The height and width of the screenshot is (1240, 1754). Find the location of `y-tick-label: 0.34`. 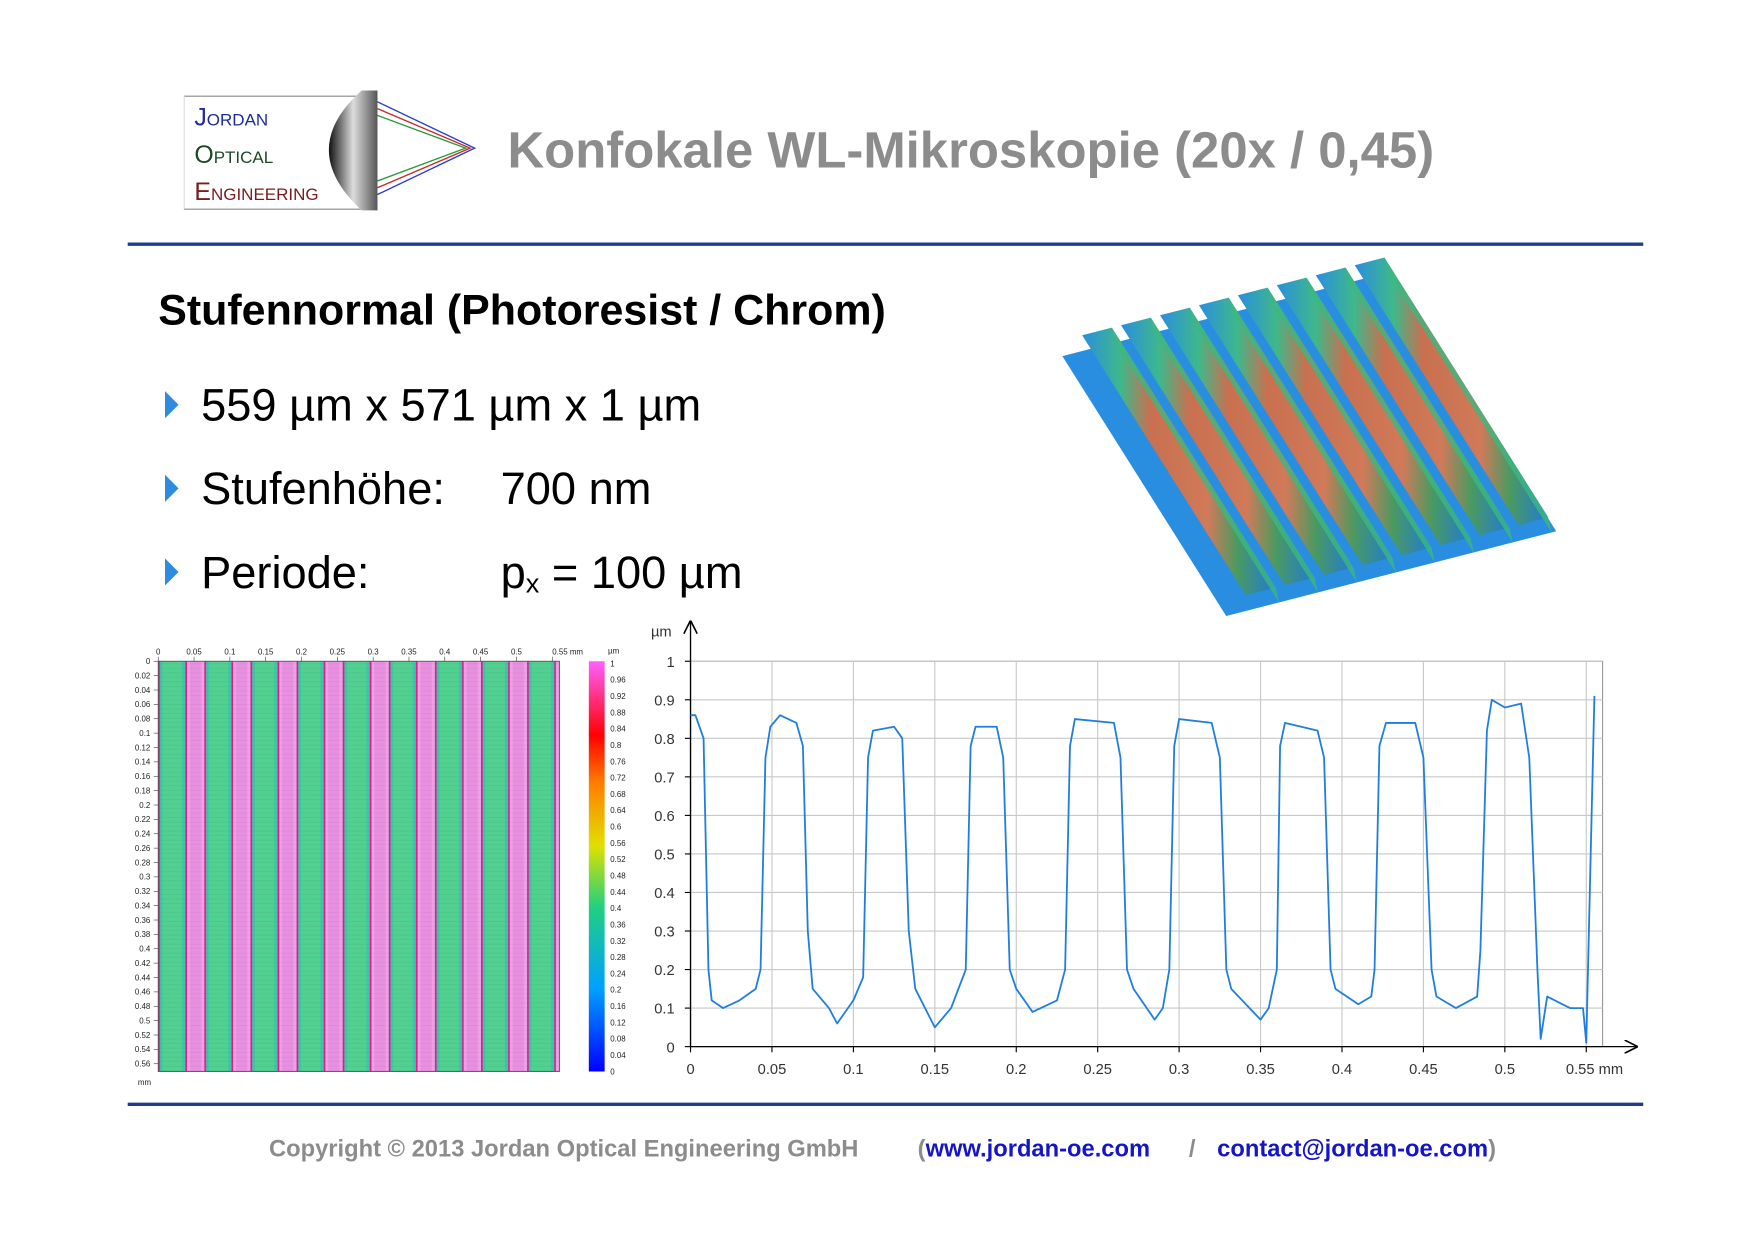

y-tick-label: 0.34 is located at coordinates (143, 905).